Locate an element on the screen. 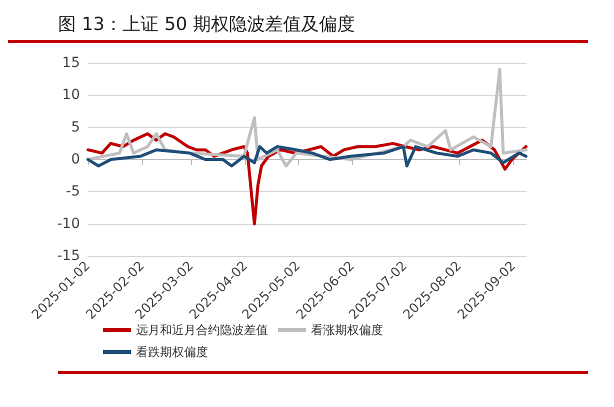  legend-label: 看跌期权偏度 is located at coordinates (172, 352).